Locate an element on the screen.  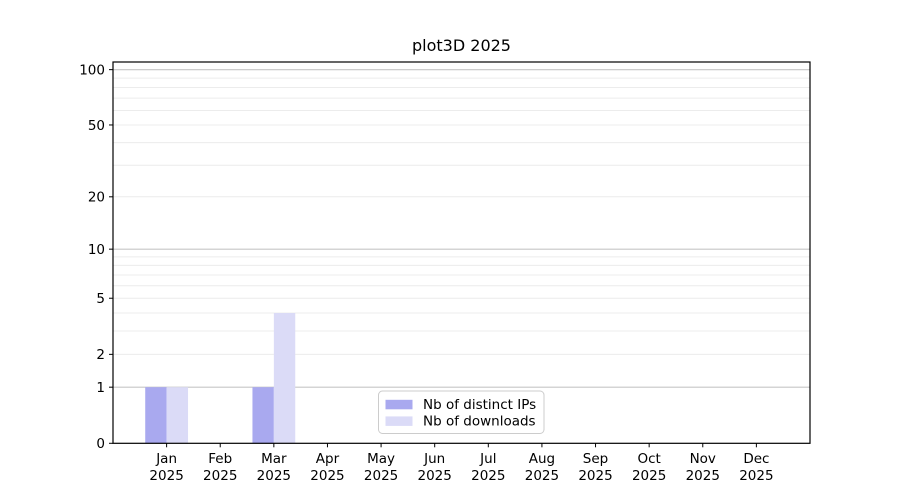
x-tick-month-text: Oct is located at coordinates (648, 459).